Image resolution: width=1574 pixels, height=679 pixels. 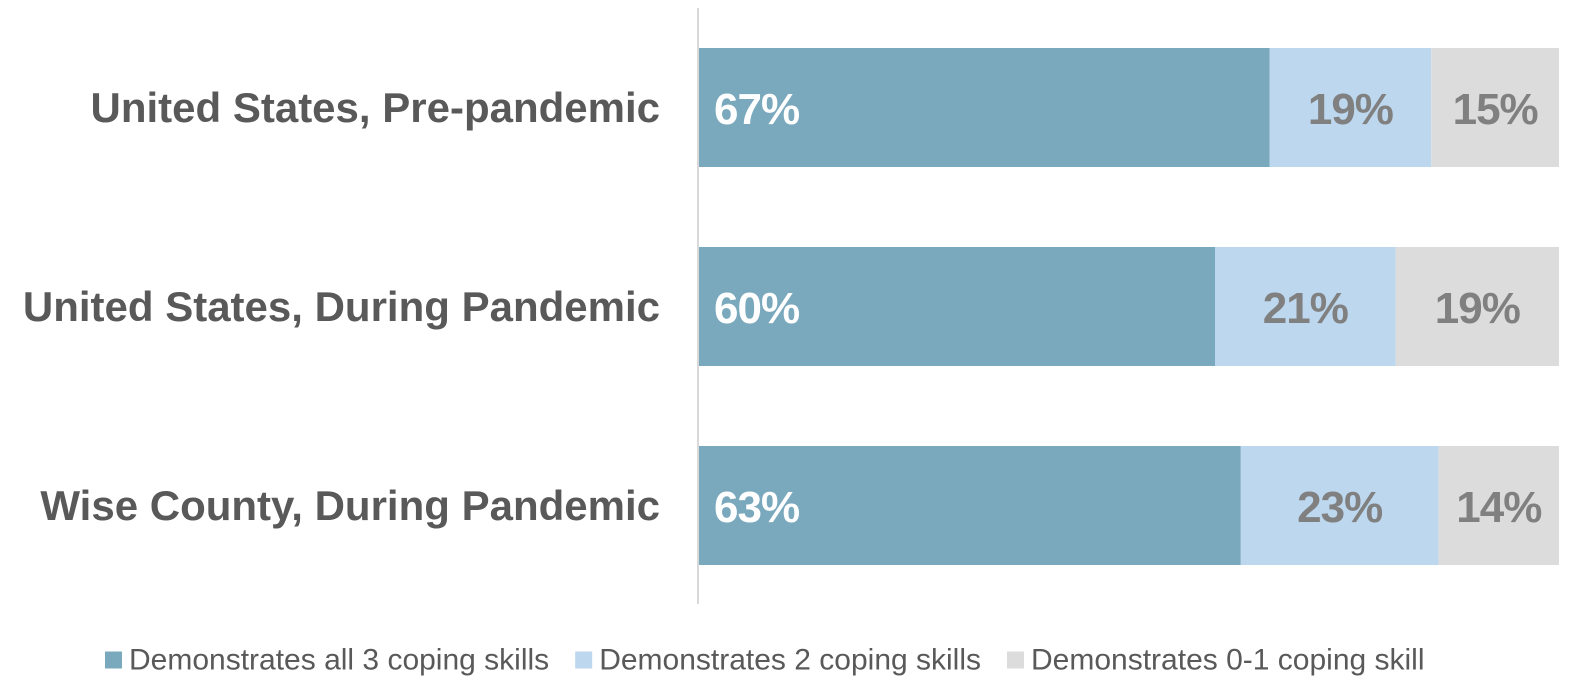 I want to click on data-label-united-states-during-pandemic-series-2: 21%, so click(x=1305, y=308).